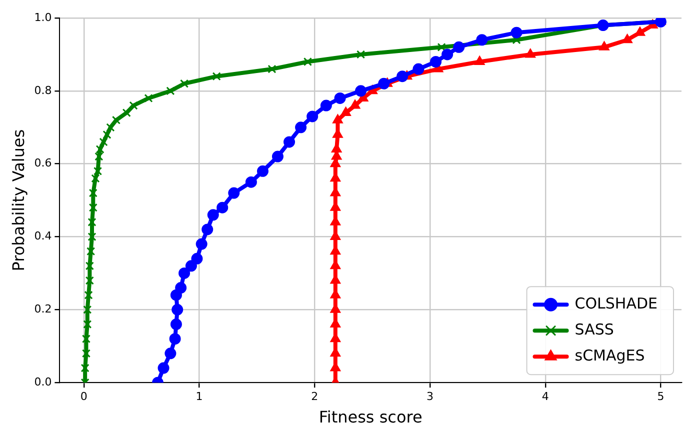 This screenshot has width=696, height=438. What do you see at coordinates (84, 397) in the screenshot?
I see `x-tick-label: 0` at bounding box center [84, 397].